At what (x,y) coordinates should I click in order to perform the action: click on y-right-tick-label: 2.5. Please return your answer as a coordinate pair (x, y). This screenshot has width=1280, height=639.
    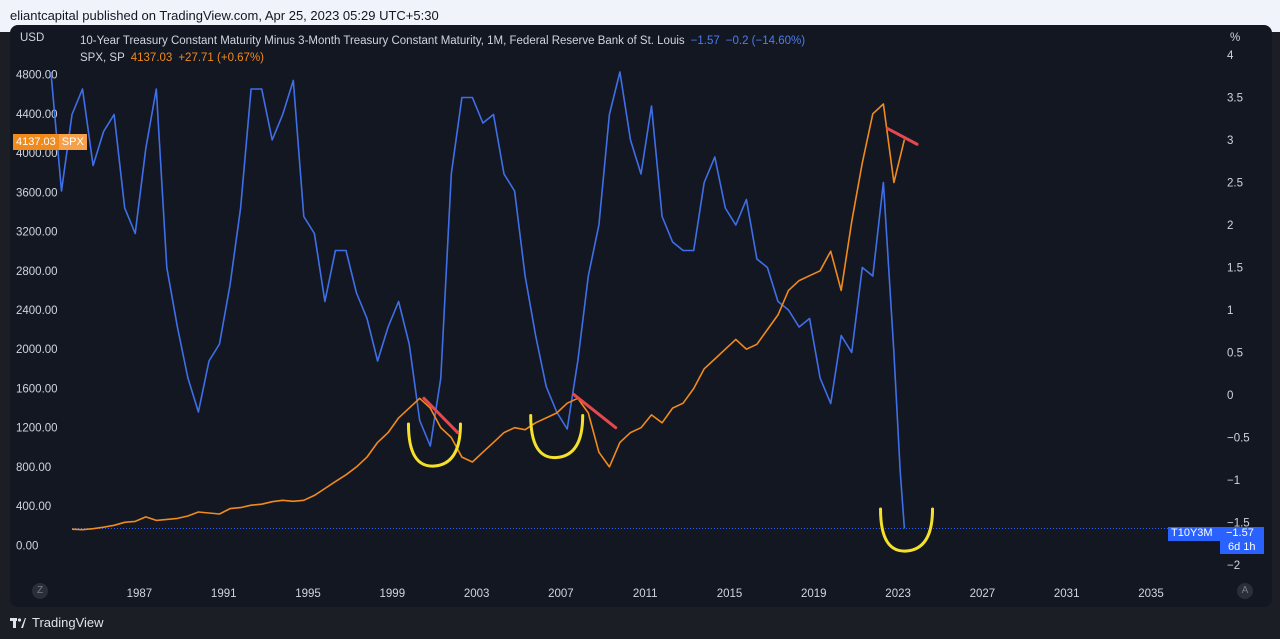
    Looking at the image, I should click on (1235, 184).